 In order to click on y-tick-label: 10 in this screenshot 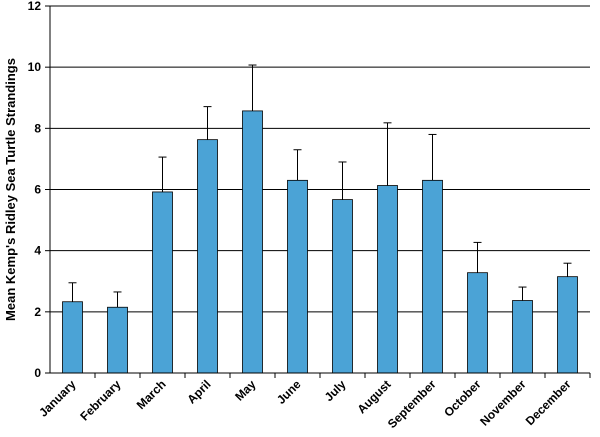, I will do `click(35, 67)`.